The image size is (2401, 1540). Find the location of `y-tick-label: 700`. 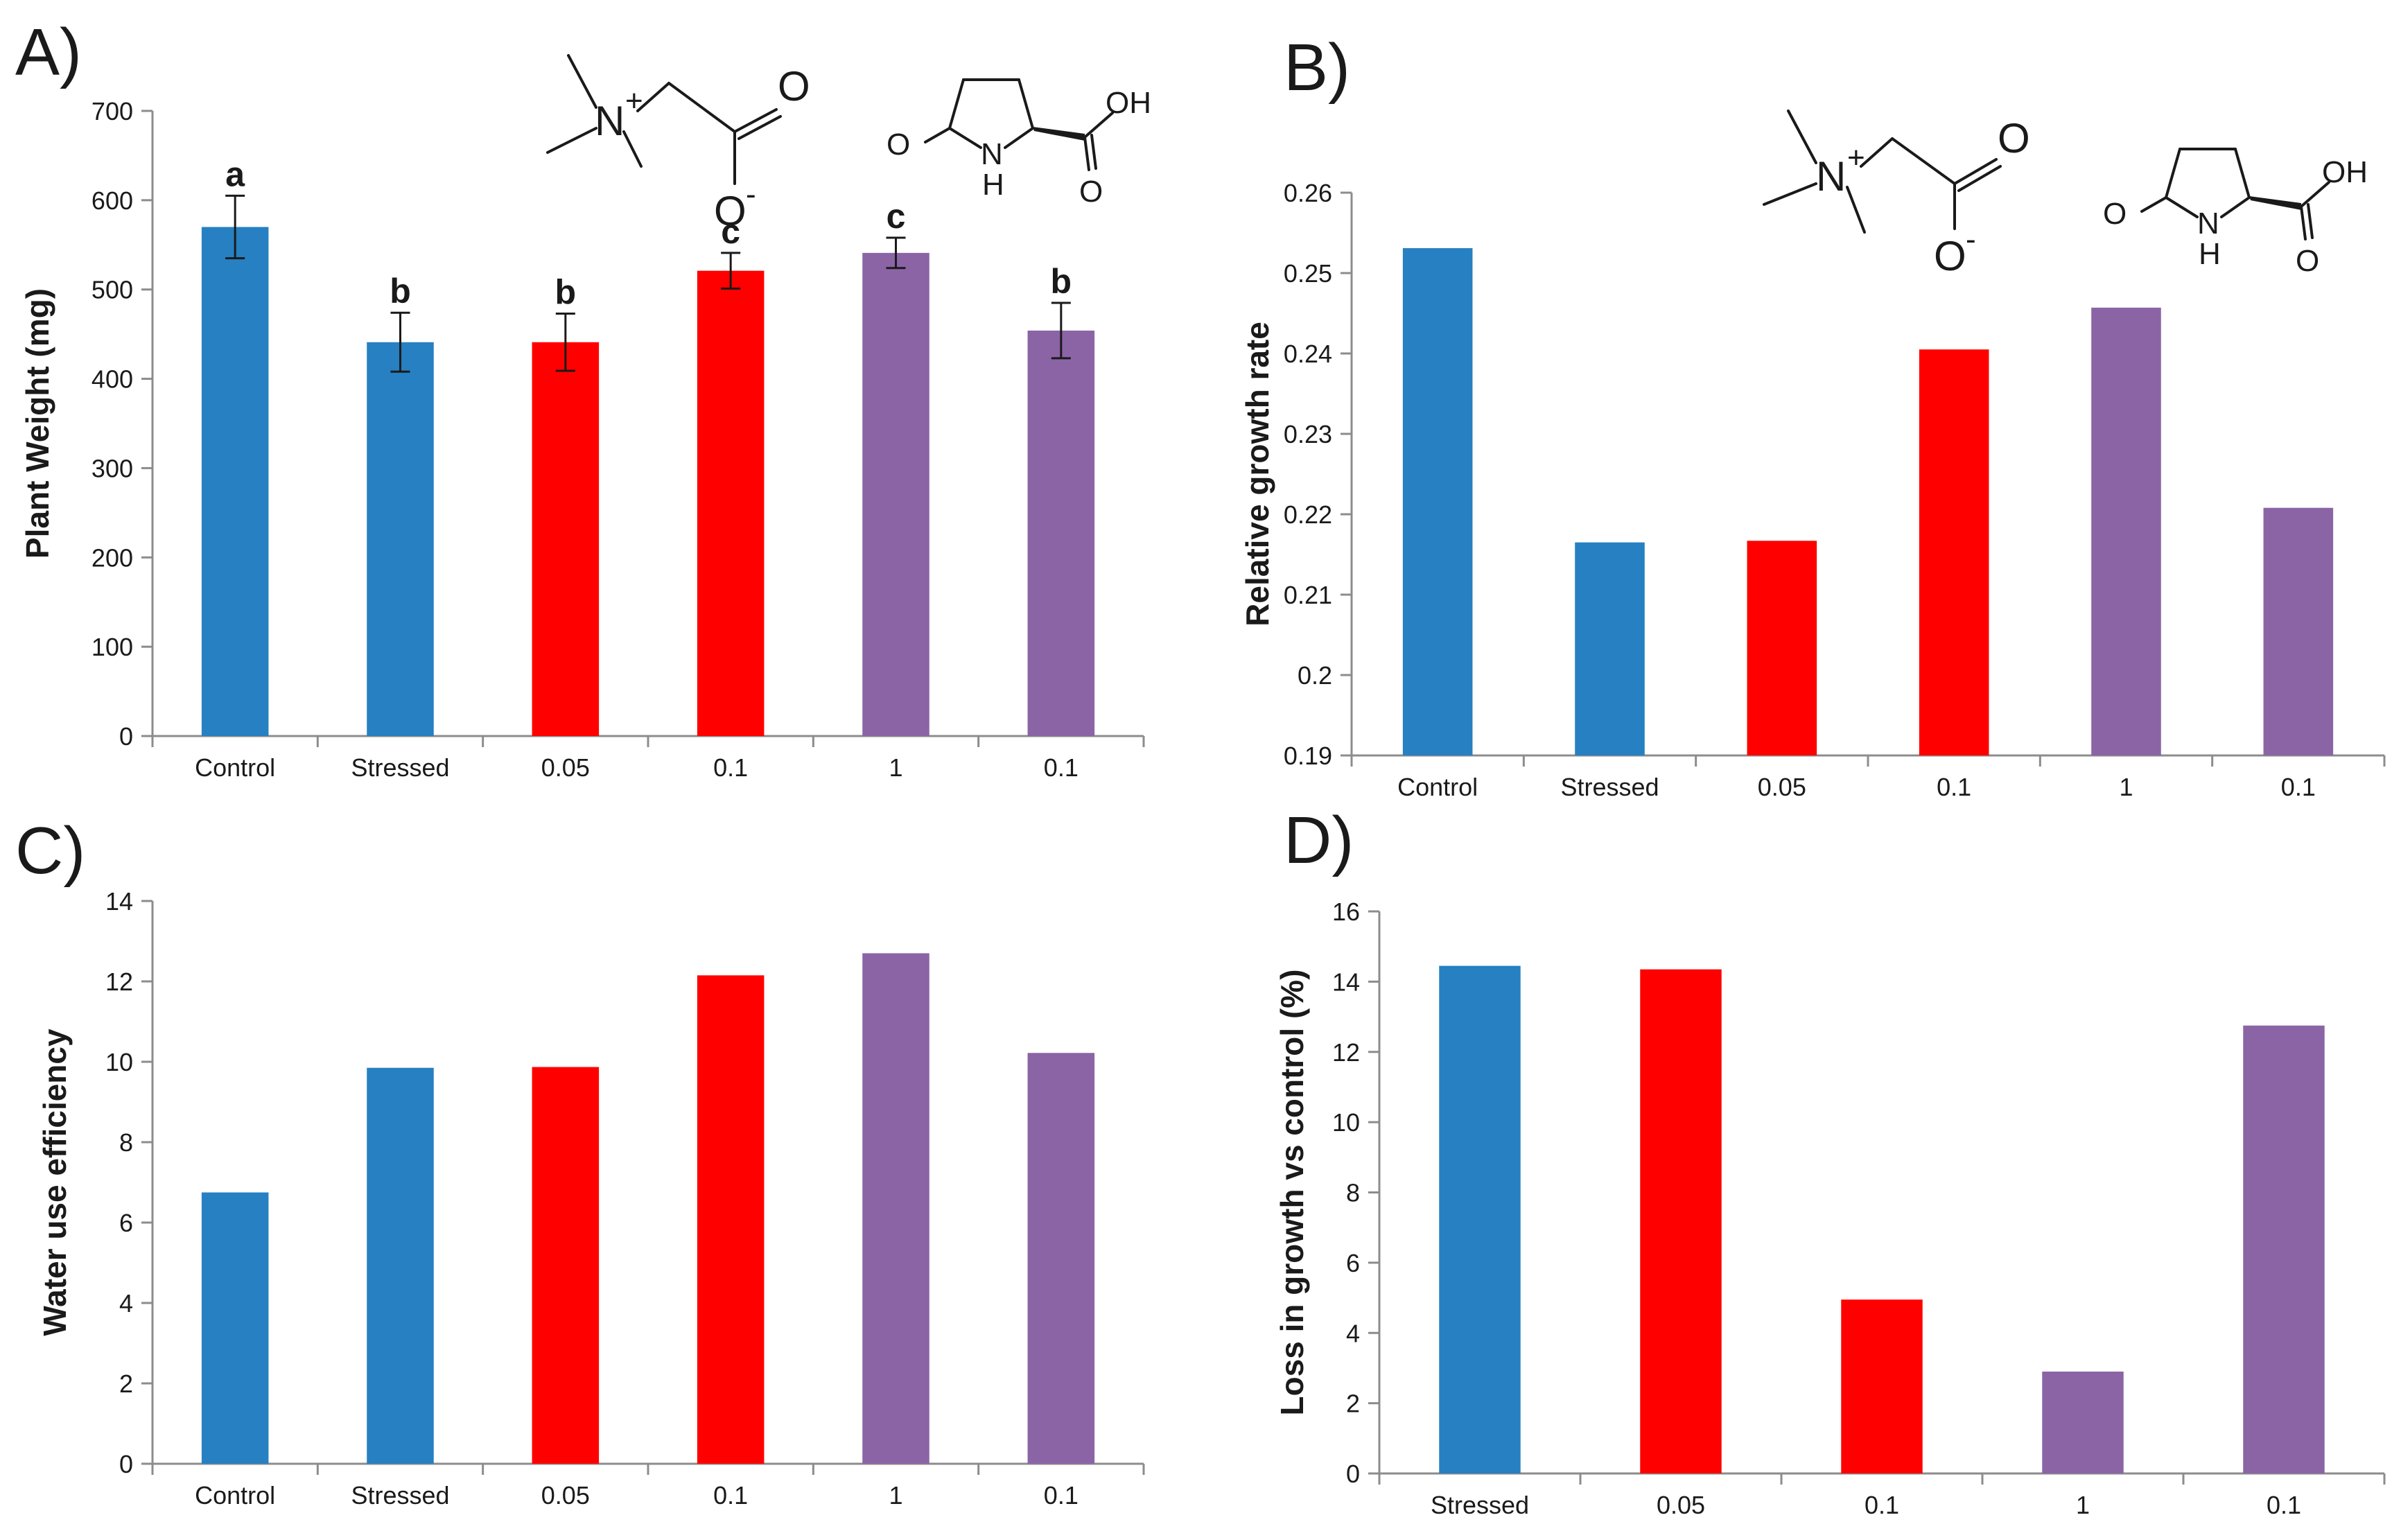

y-tick-label: 700 is located at coordinates (112, 111).